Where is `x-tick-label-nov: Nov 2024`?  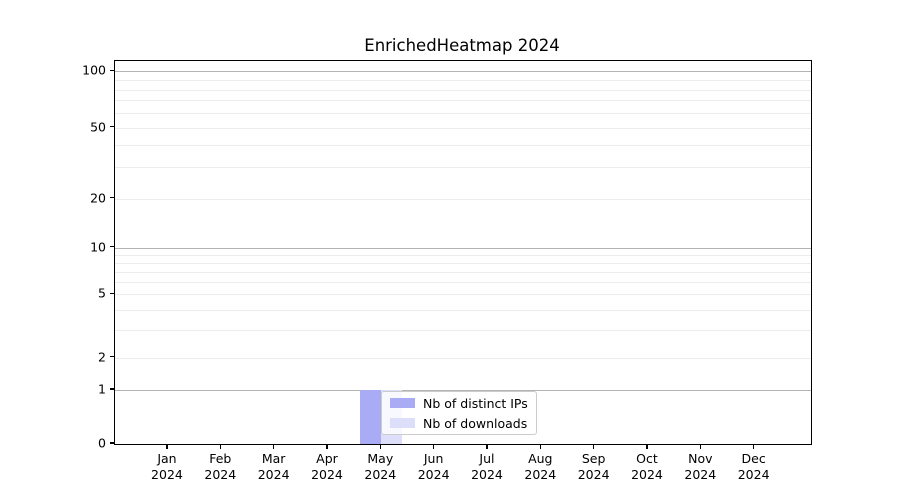 x-tick-label-nov: Nov 2024 is located at coordinates (700, 466).